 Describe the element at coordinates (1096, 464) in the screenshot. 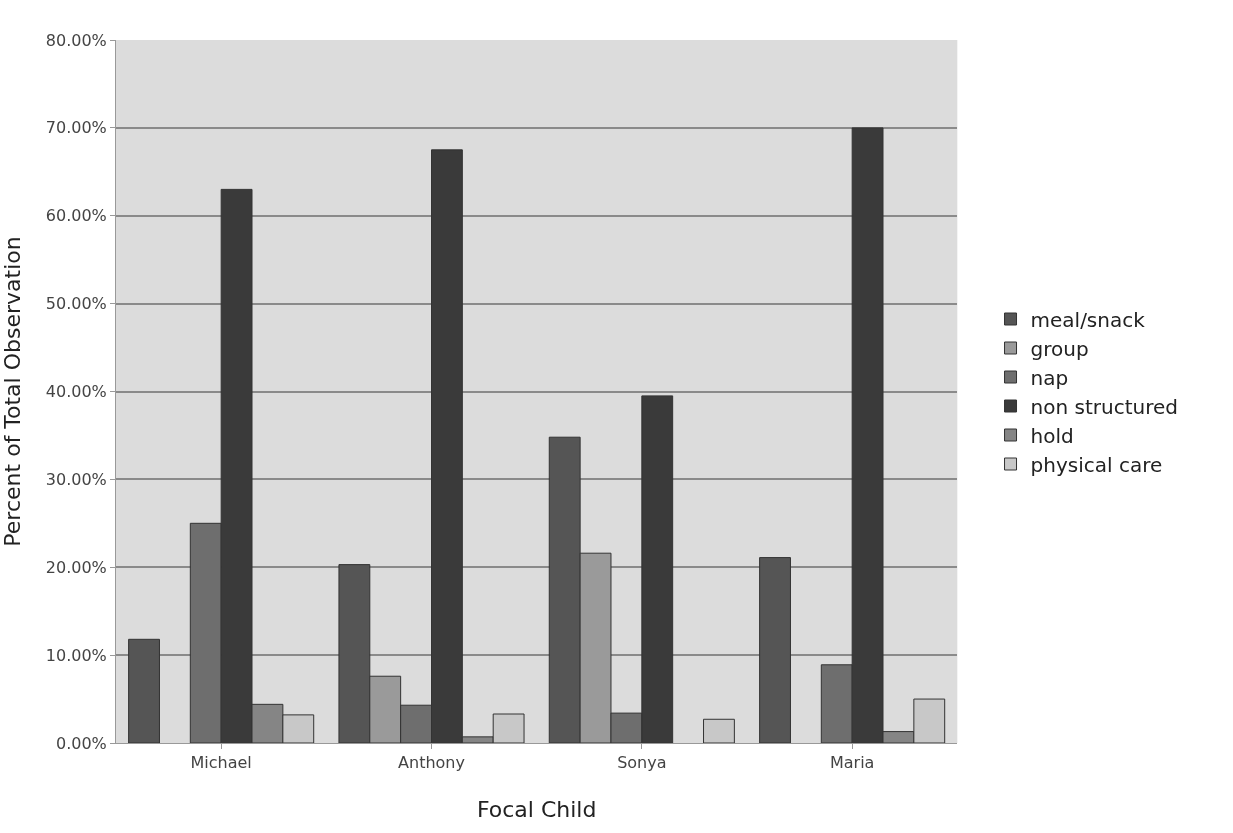

I see `legend-label: physical care` at that location.